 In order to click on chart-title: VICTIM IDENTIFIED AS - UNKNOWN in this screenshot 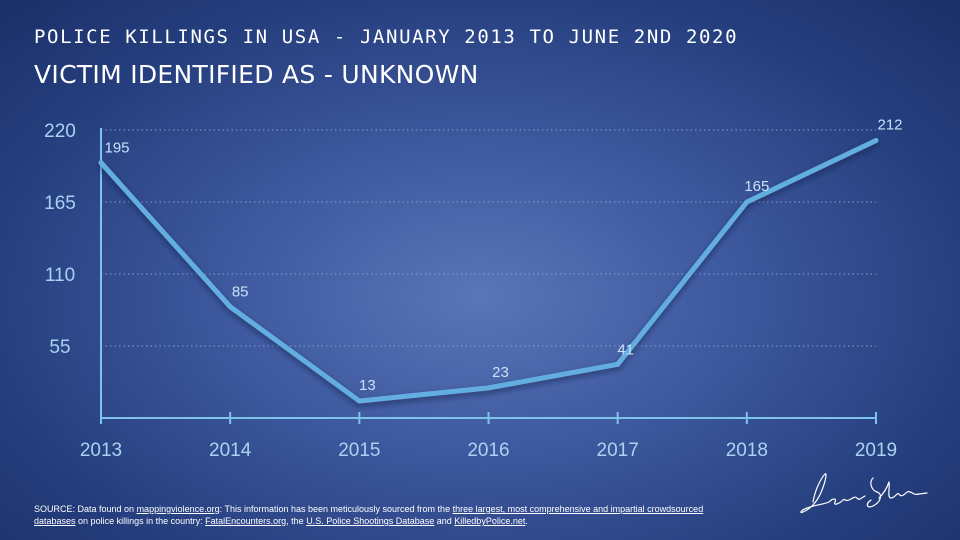, I will do `click(256, 74)`.